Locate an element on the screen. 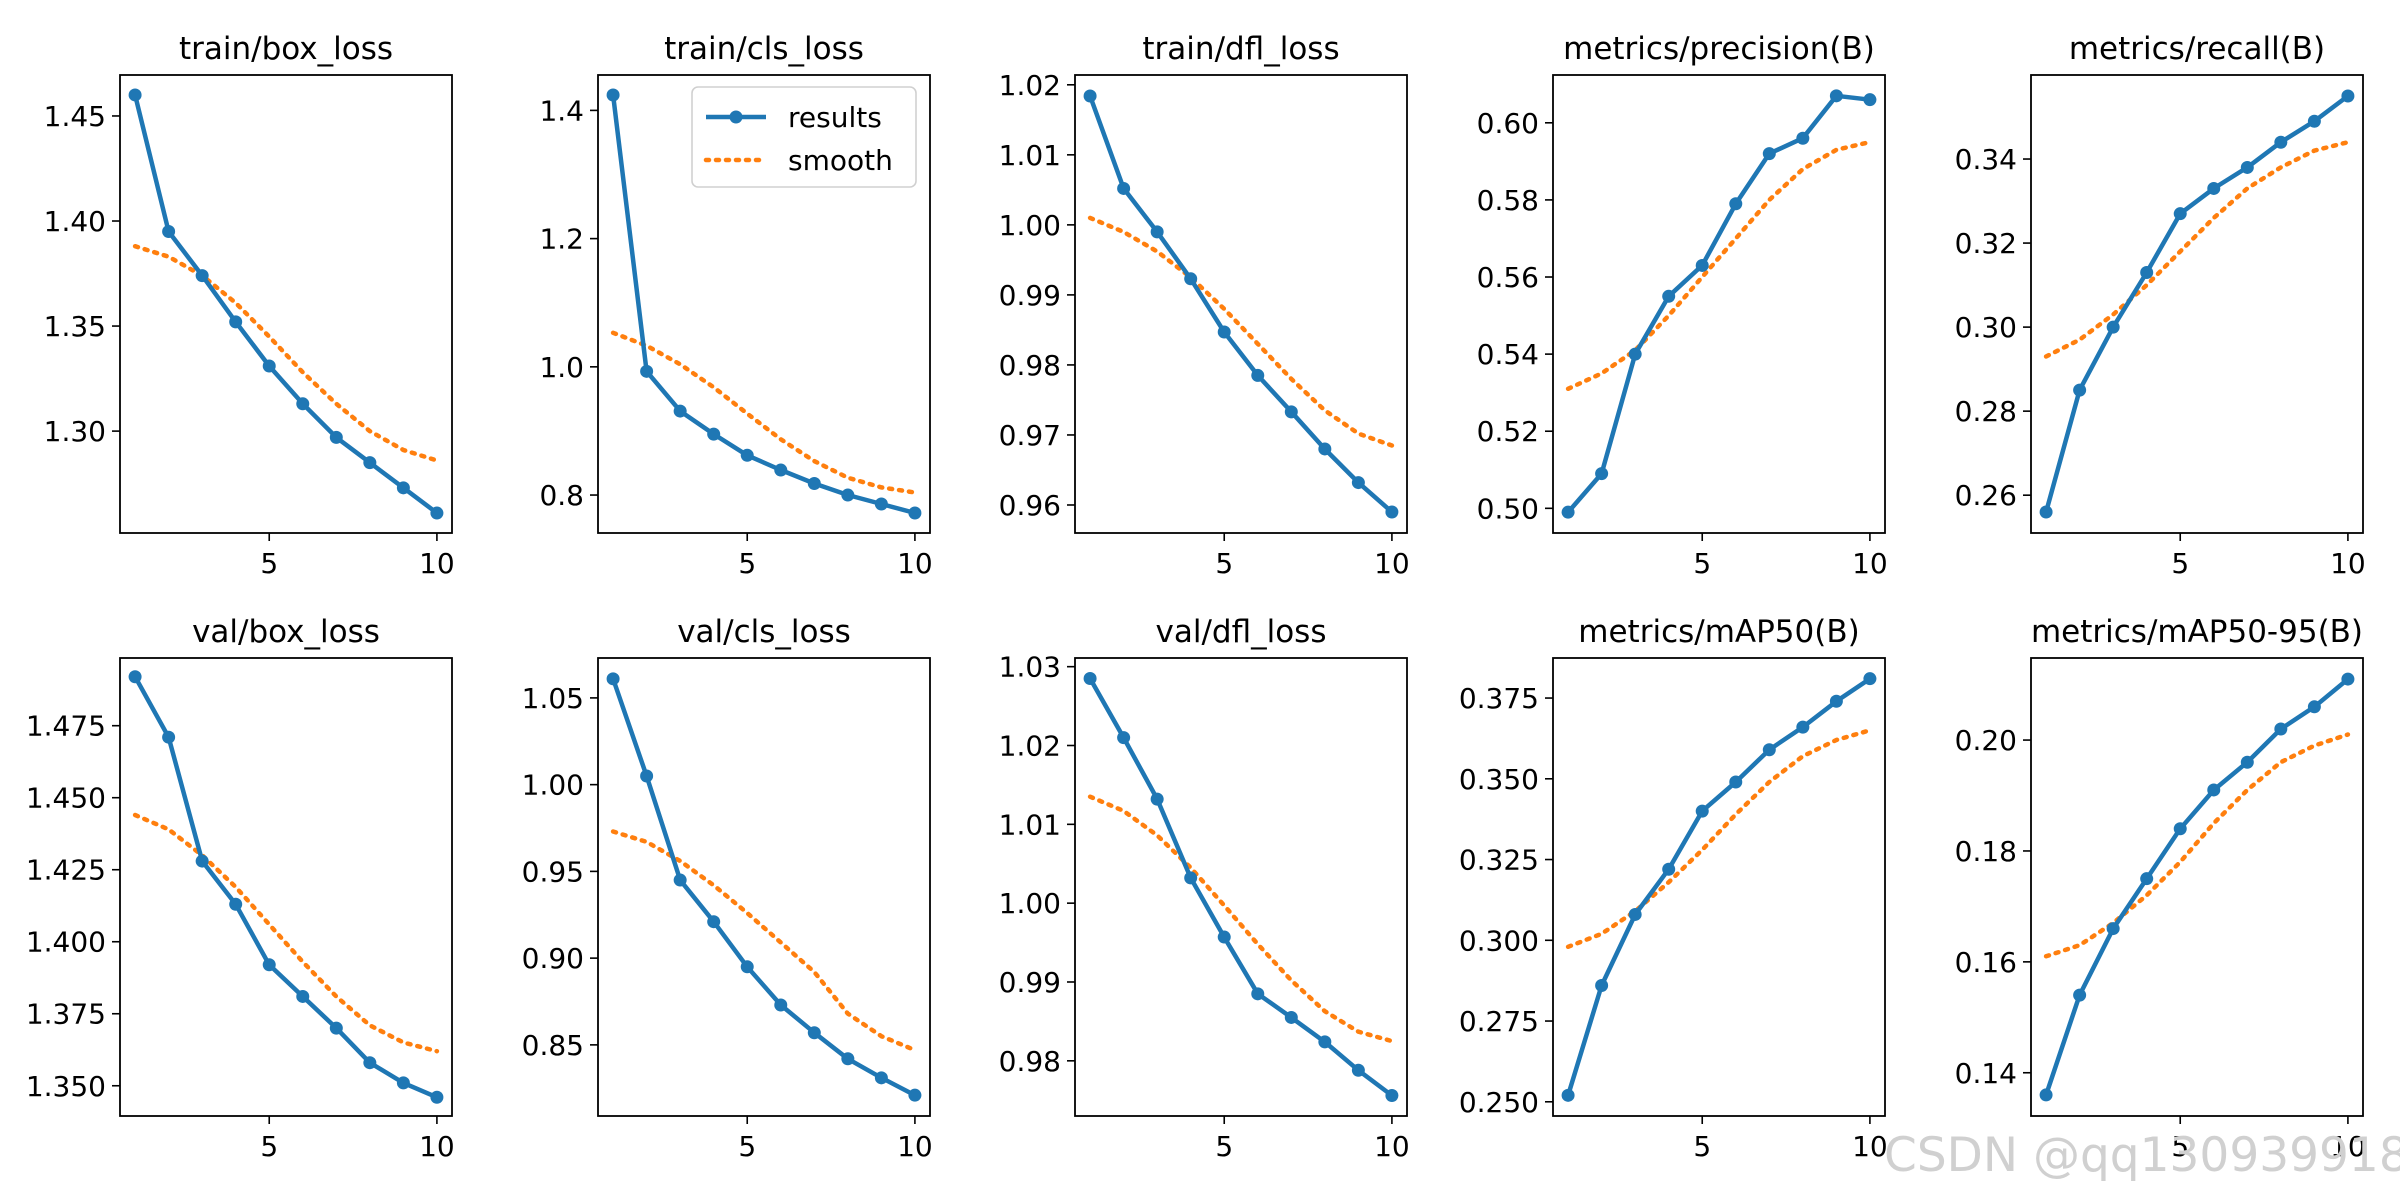  y-tick-label: 1.4 is located at coordinates (561, 110).